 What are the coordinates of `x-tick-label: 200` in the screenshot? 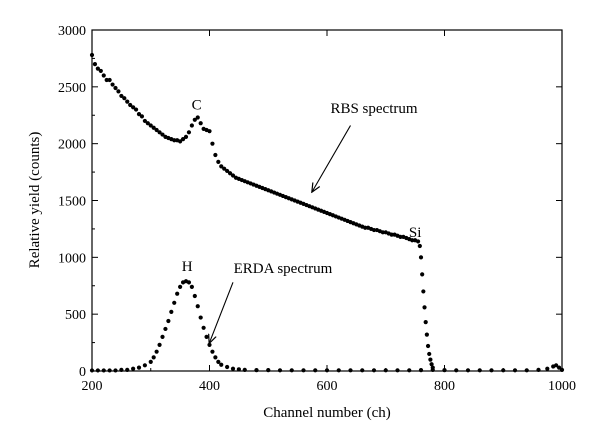 It's located at (92, 386).